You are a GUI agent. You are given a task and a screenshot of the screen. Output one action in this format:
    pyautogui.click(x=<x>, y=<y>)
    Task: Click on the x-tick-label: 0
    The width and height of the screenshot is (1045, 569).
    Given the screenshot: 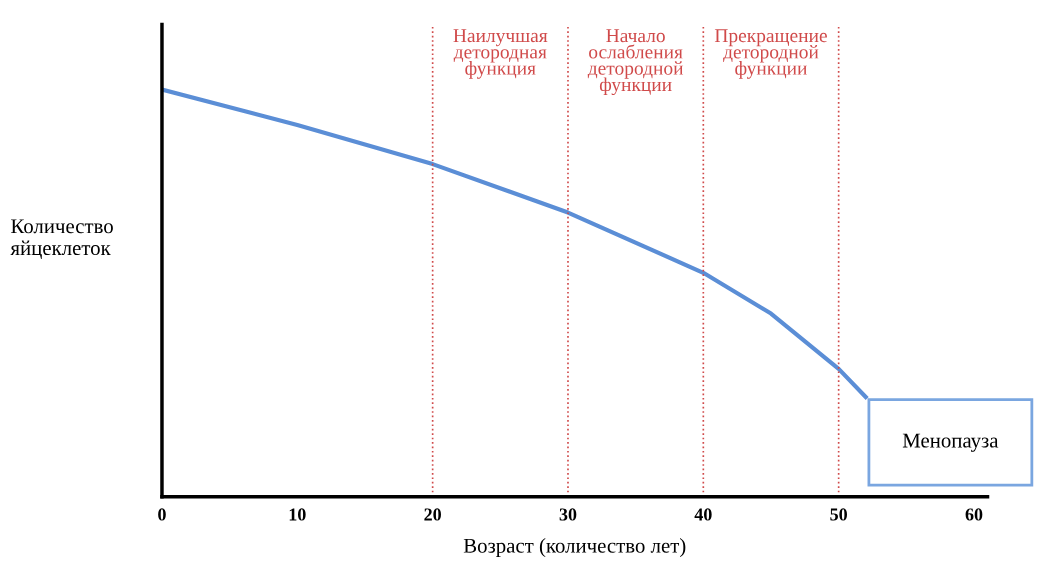 What is the action you would take?
    pyautogui.click(x=162, y=514)
    